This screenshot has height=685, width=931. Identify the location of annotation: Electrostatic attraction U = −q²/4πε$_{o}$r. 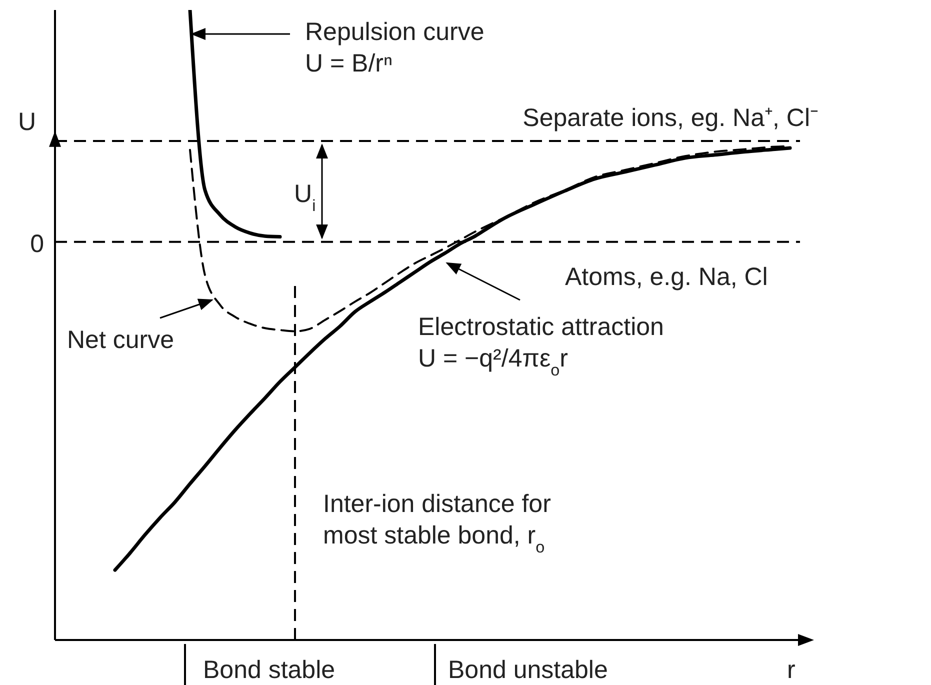
(541, 346).